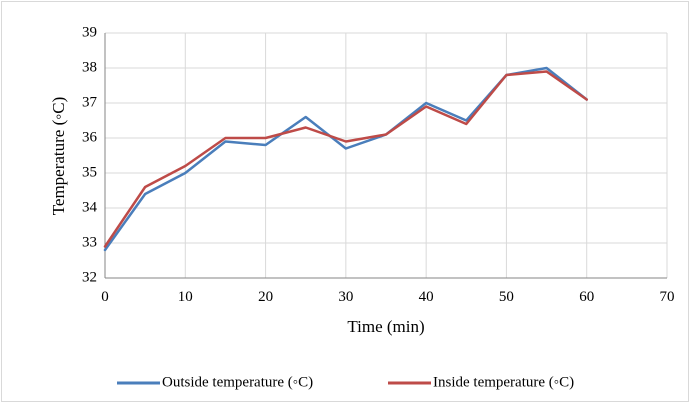 The image size is (691, 408). I want to click on y-tick-label: 32, so click(89, 277).